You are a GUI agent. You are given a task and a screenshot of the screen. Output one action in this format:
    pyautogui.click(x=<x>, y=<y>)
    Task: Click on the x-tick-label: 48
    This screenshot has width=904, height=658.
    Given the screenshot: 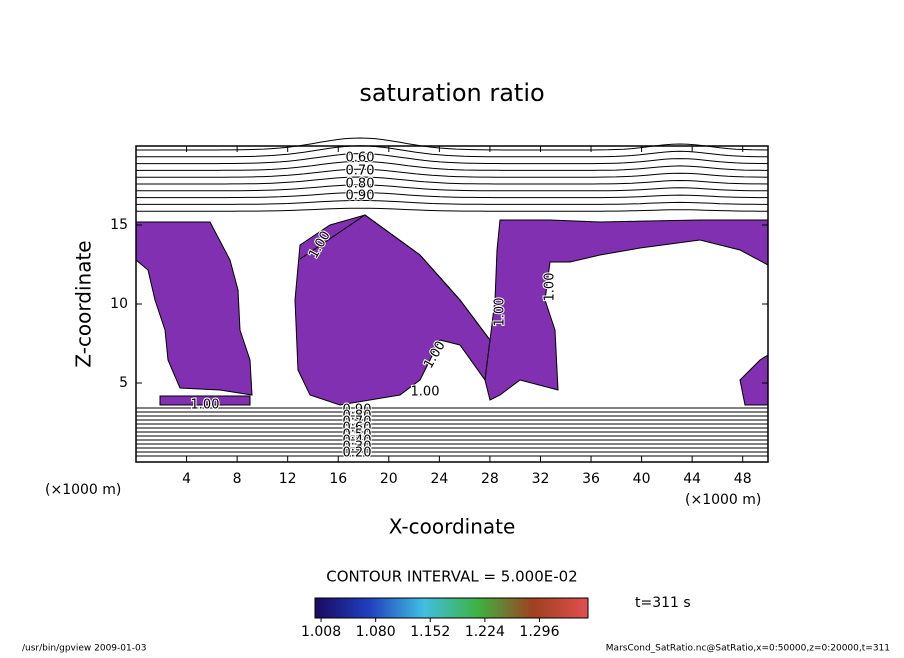 What is the action you would take?
    pyautogui.click(x=743, y=479)
    